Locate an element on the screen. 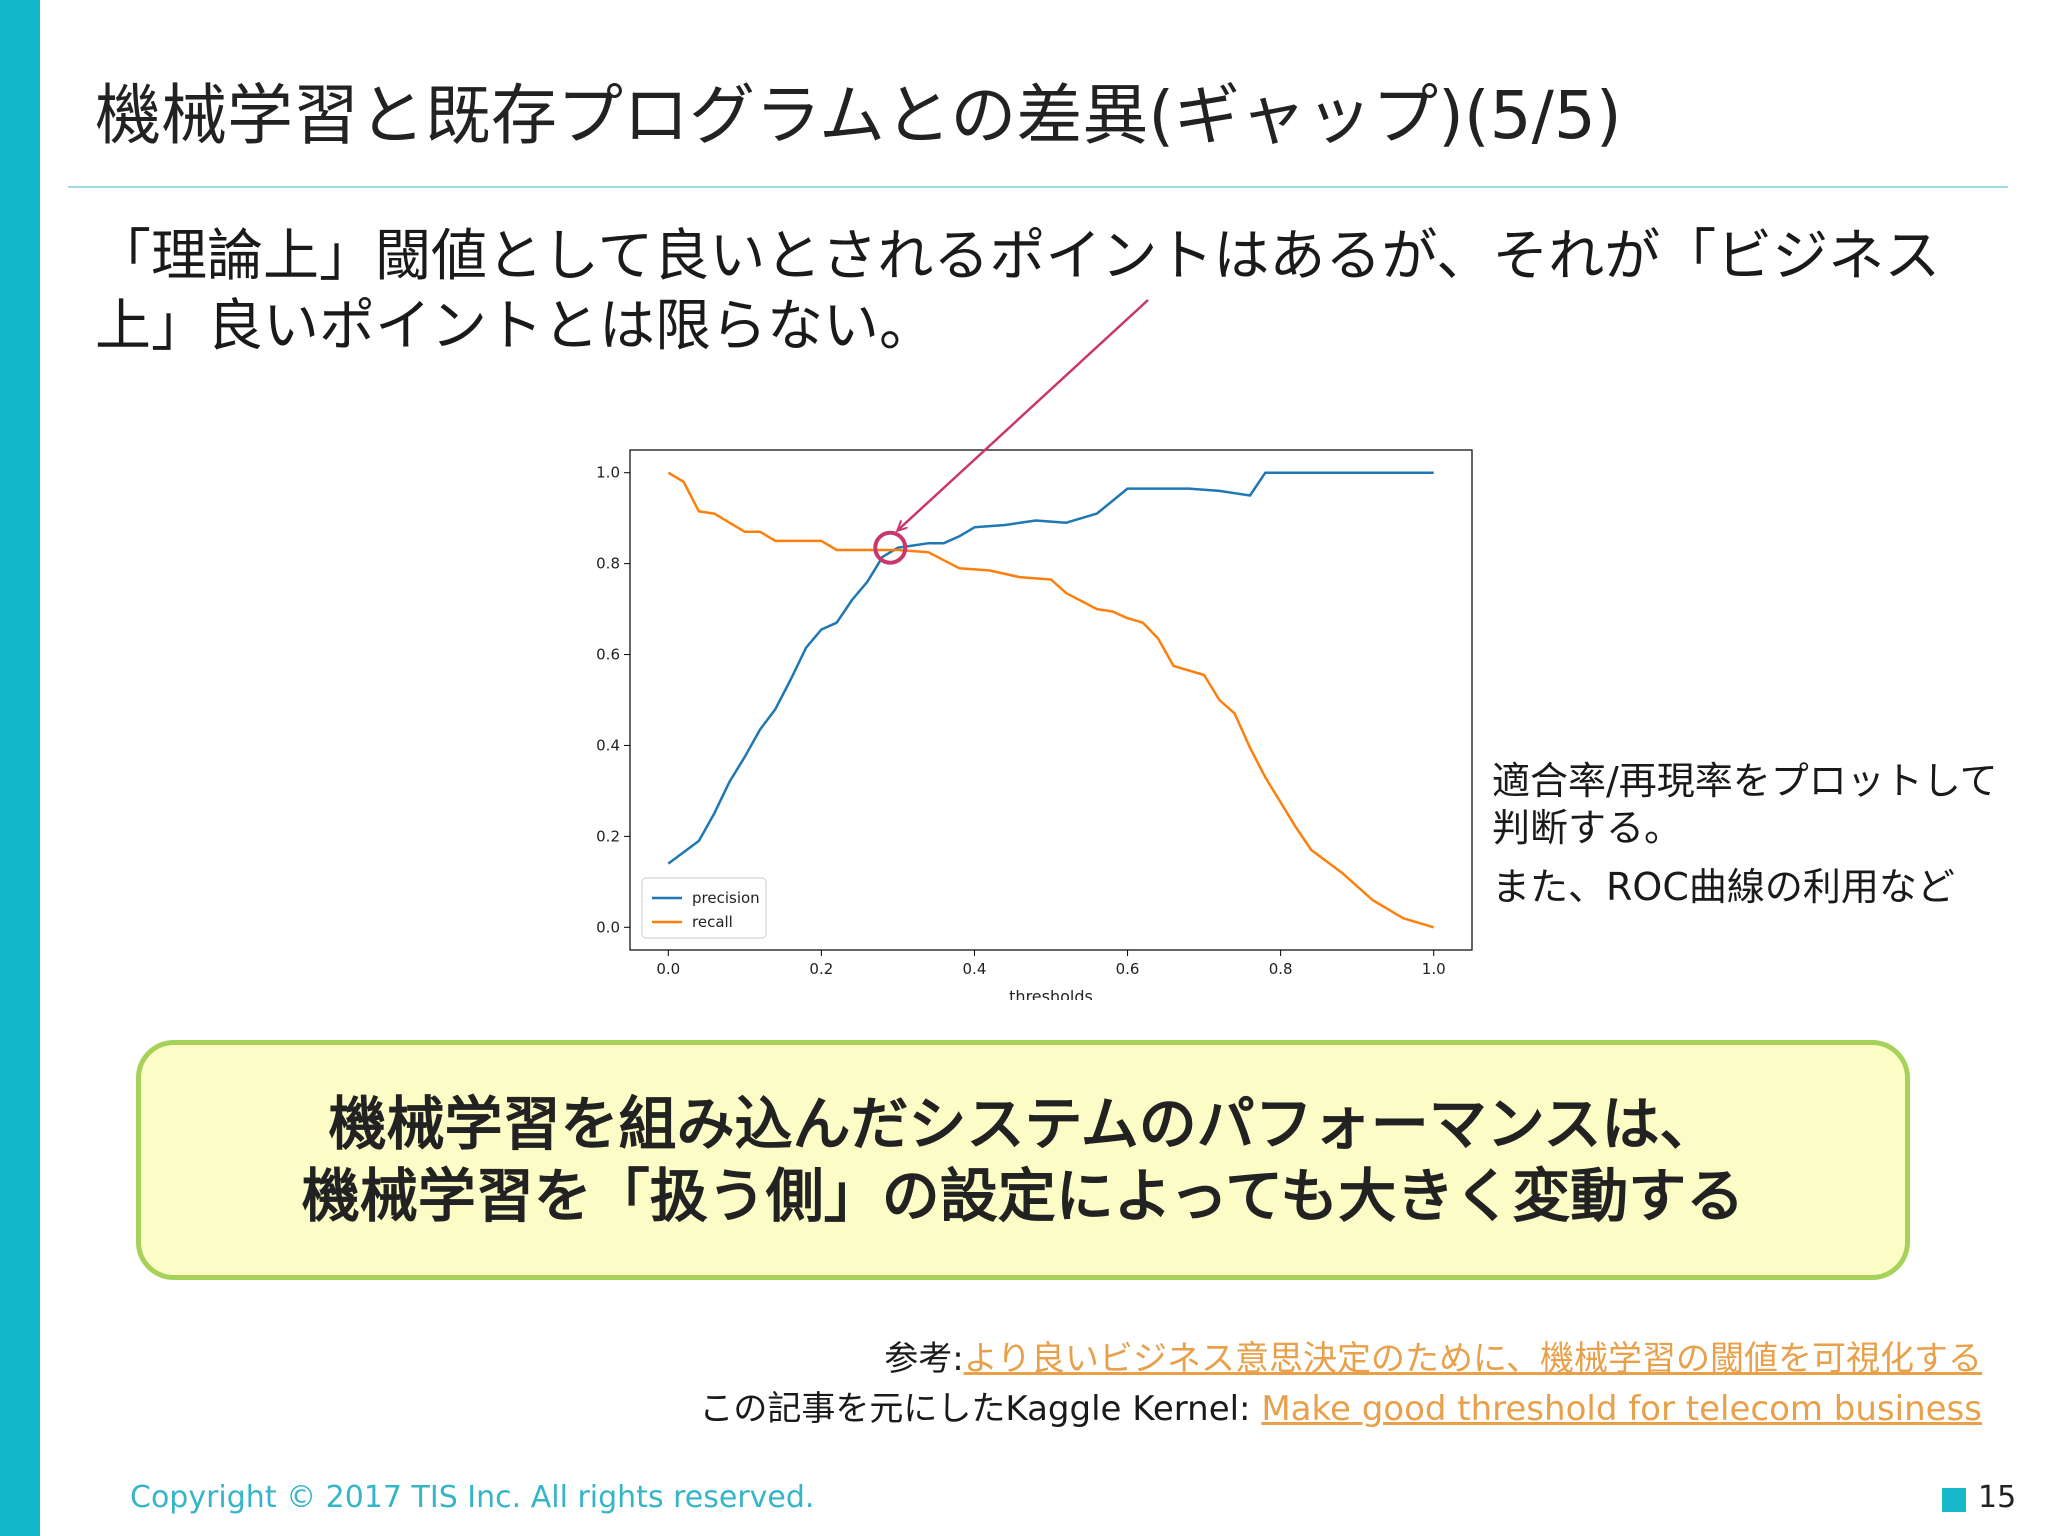  legend-label-recall: recall is located at coordinates (712, 922).